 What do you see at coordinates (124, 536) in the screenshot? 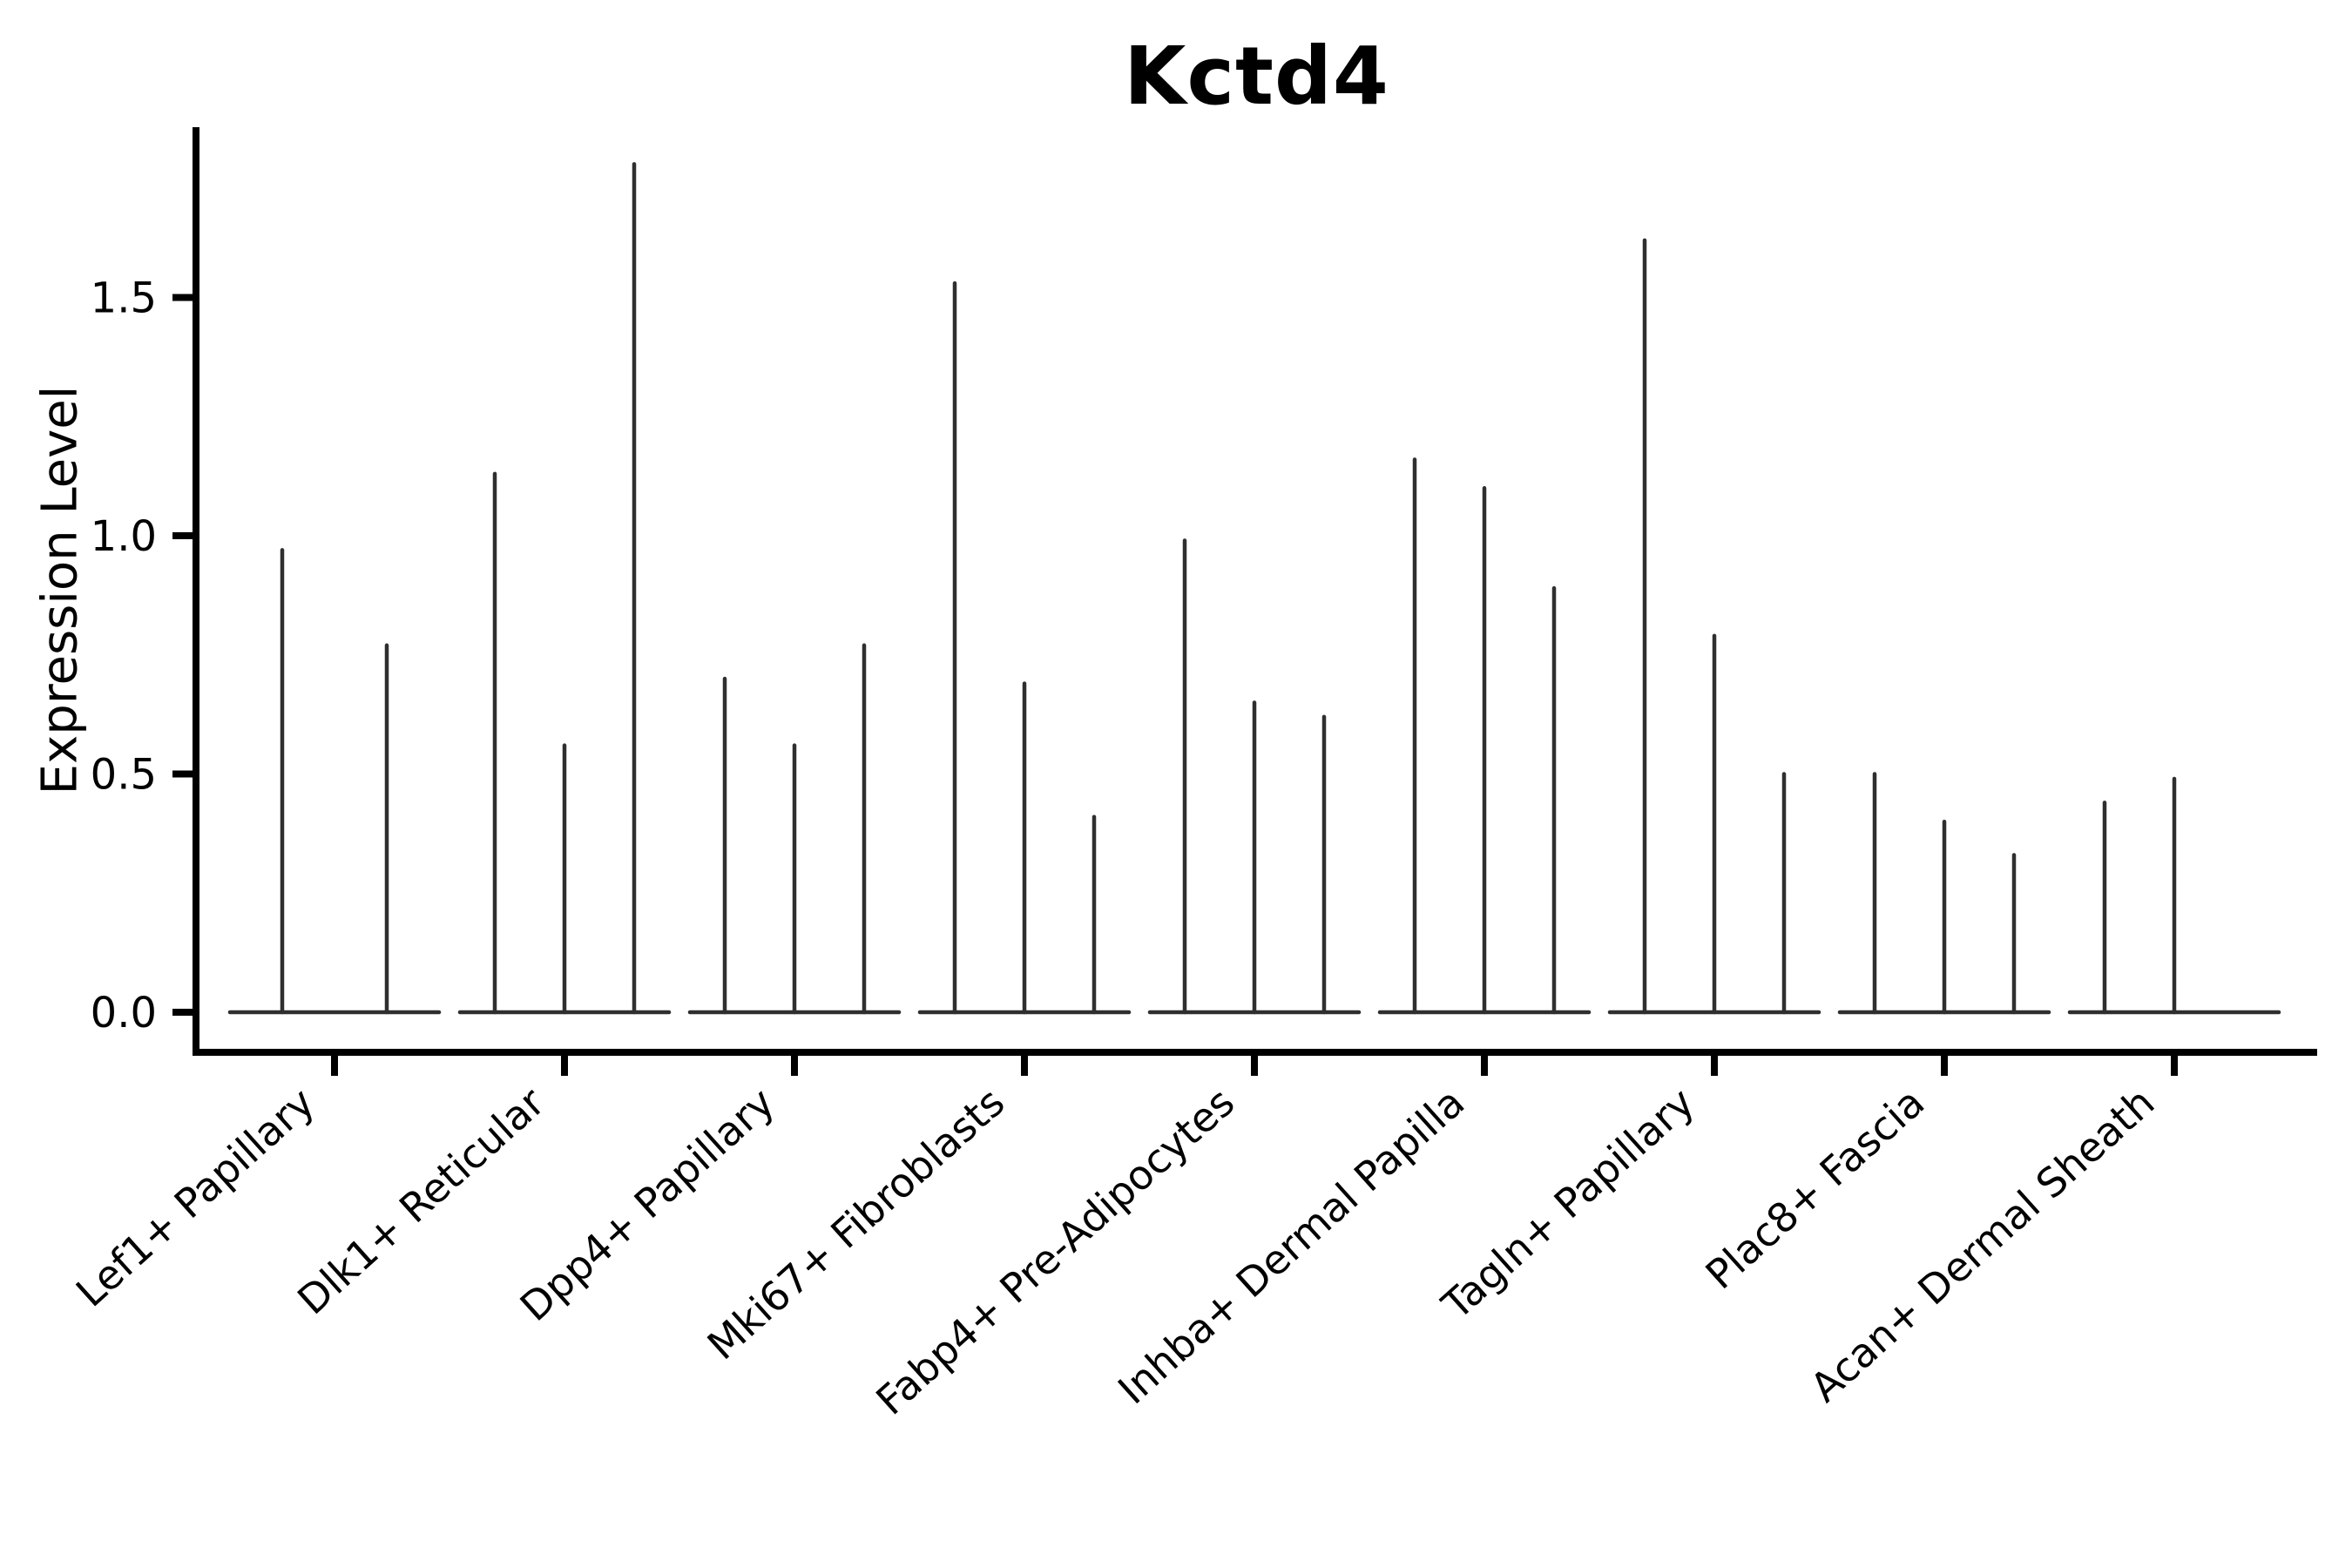
I see `y-tick-label: 1.0` at bounding box center [124, 536].